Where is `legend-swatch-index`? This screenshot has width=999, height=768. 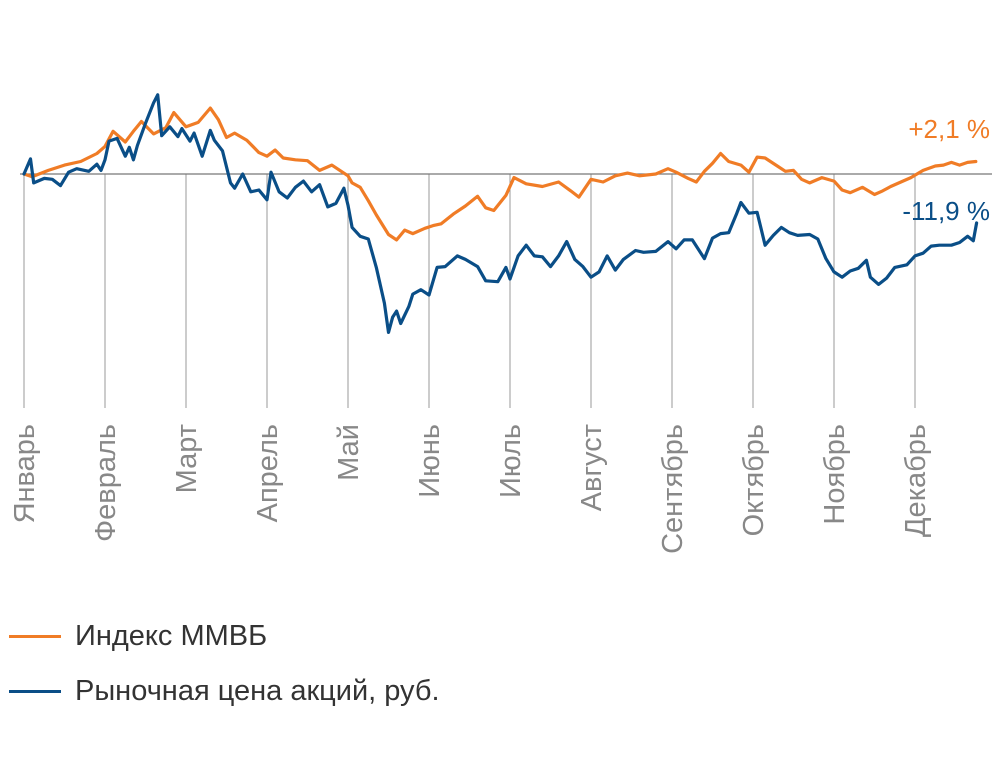 legend-swatch-index is located at coordinates (35, 636).